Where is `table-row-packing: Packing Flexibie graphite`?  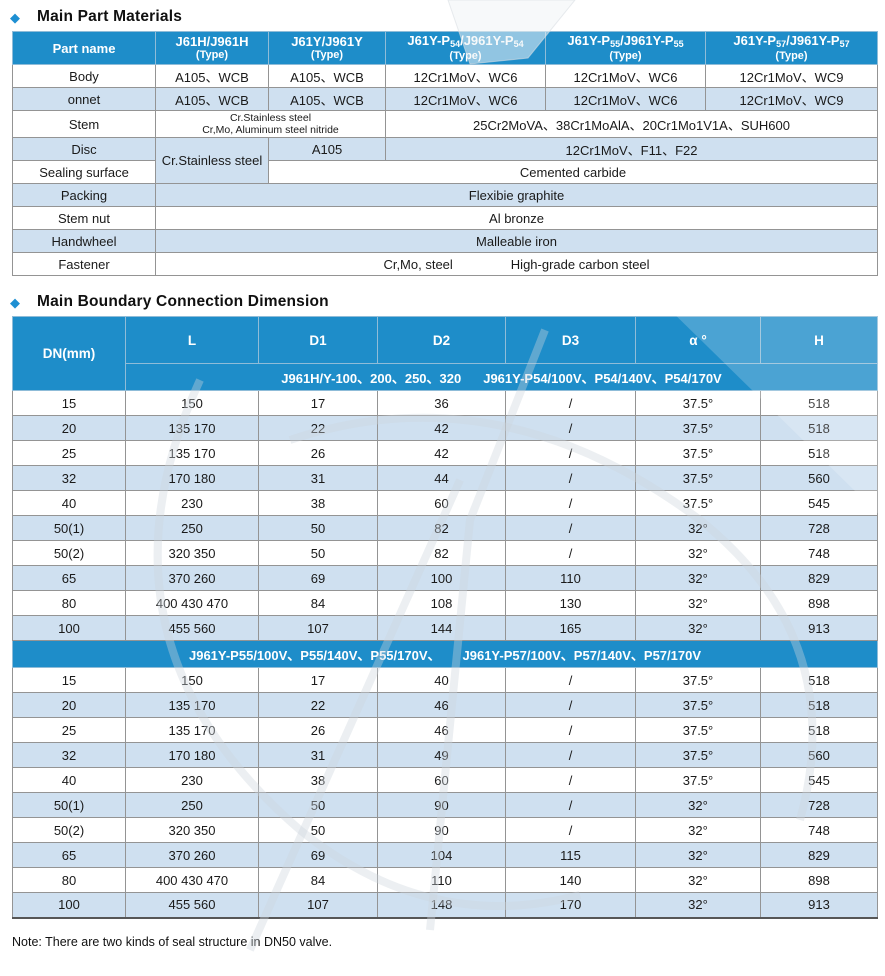
table-row-packing: Packing Flexibie graphite is located at coordinates (445, 195).